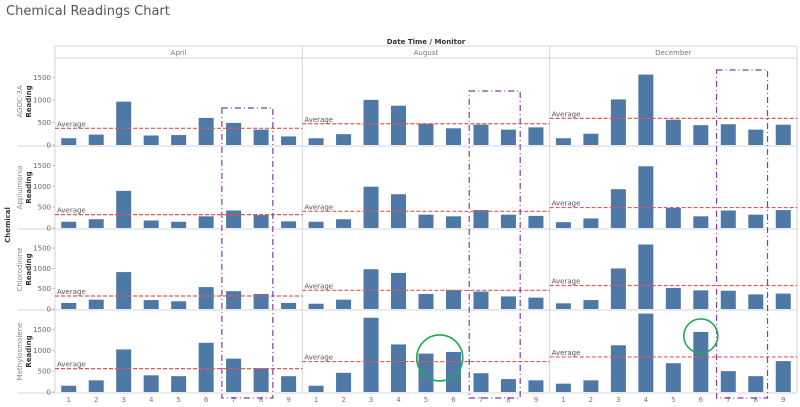  Describe the element at coordinates (88, 11) in the screenshot. I see `chart-title: Chemical Readings Chart` at that location.